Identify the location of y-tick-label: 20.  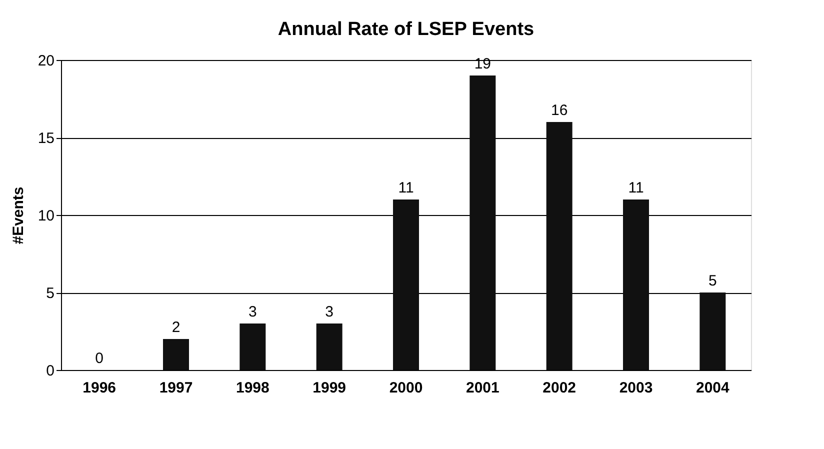
(46, 61).